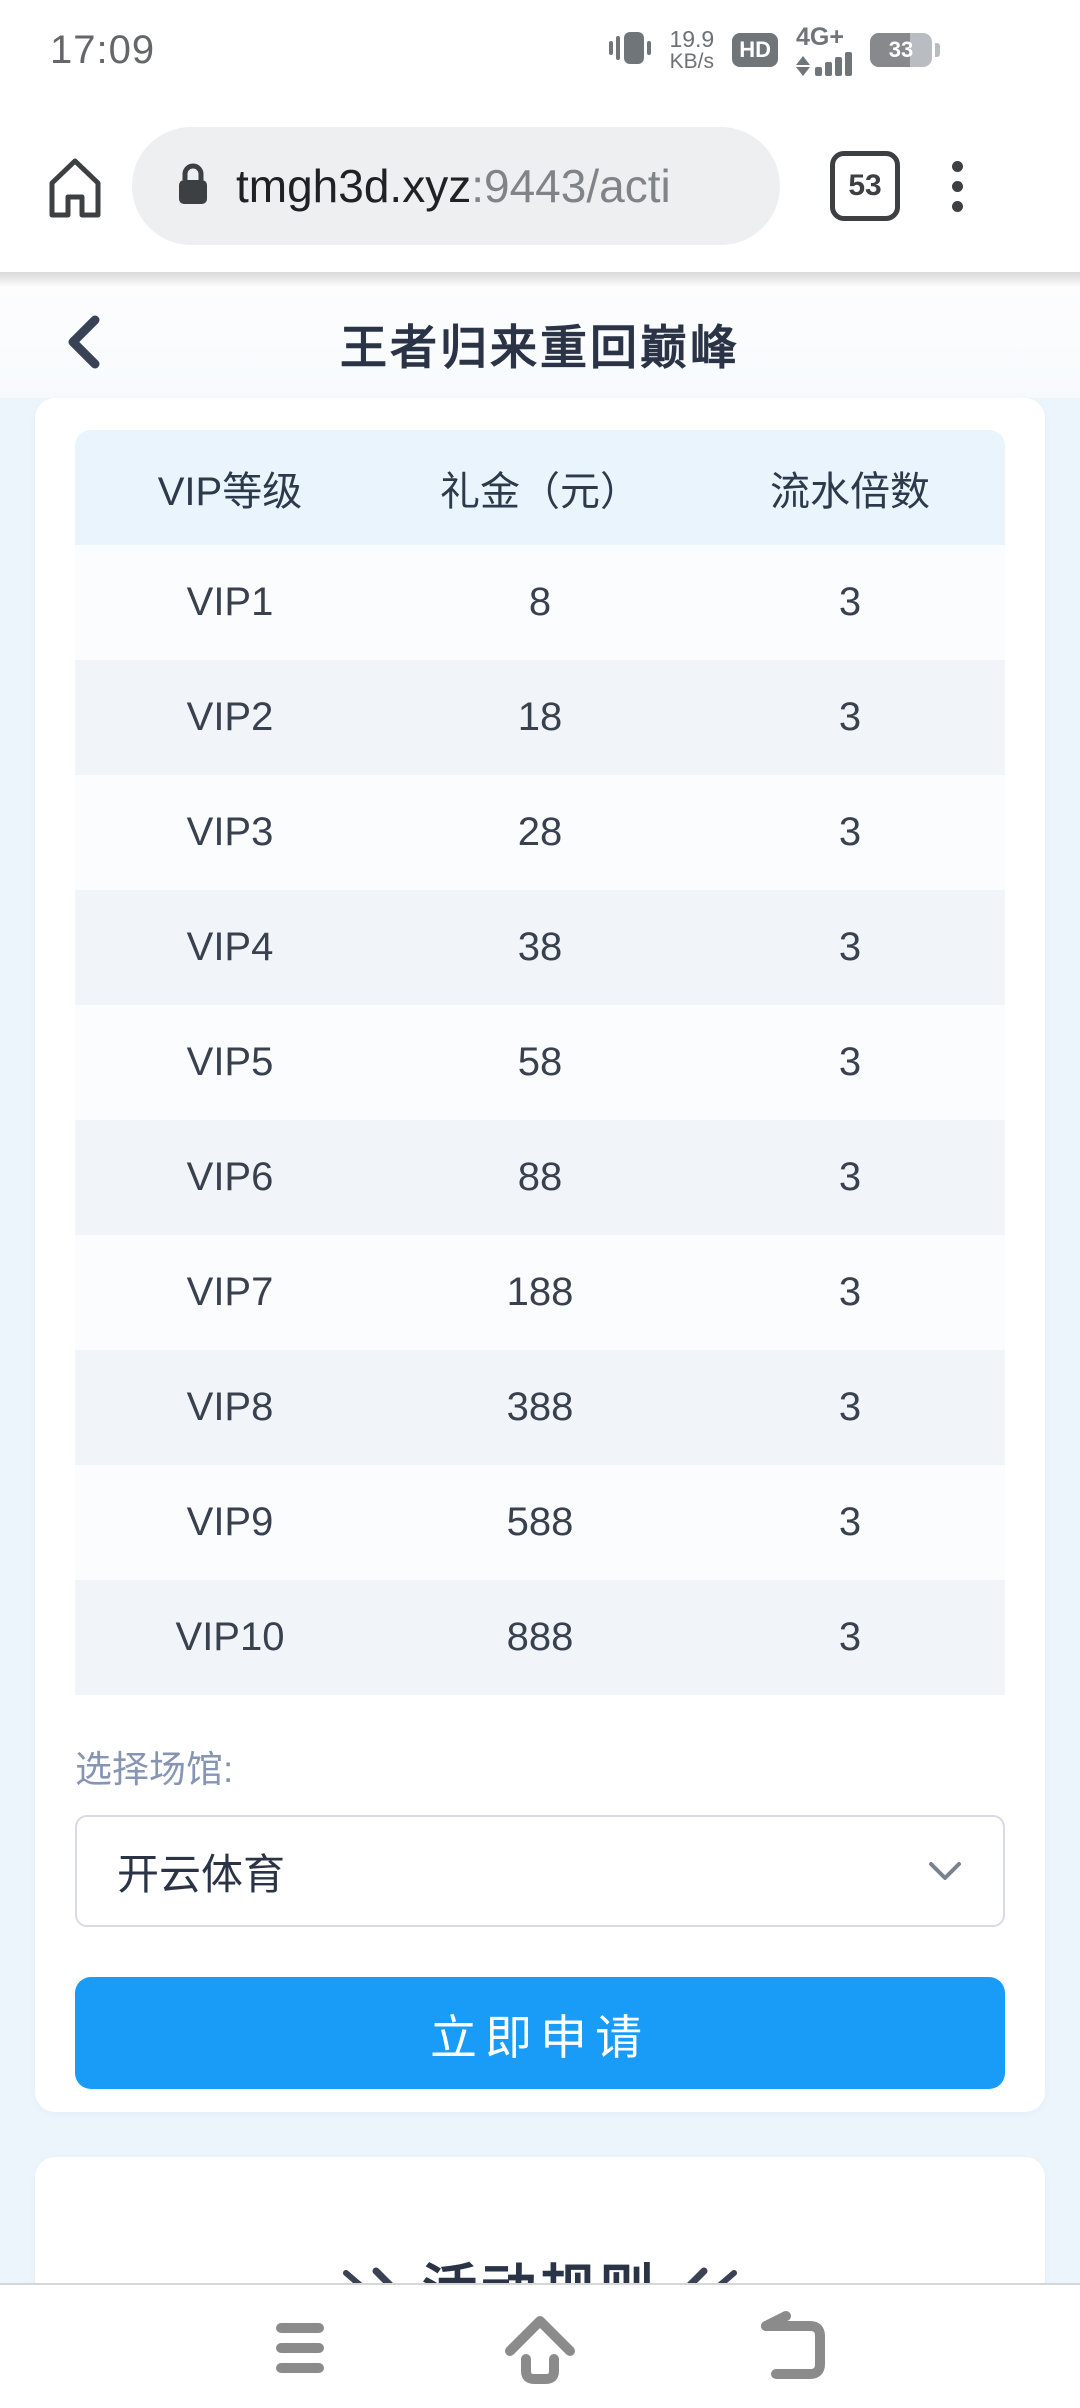 This screenshot has height=2408, width=1080. What do you see at coordinates (945, 1871) in the screenshot?
I see `chevron-down-icon` at bounding box center [945, 1871].